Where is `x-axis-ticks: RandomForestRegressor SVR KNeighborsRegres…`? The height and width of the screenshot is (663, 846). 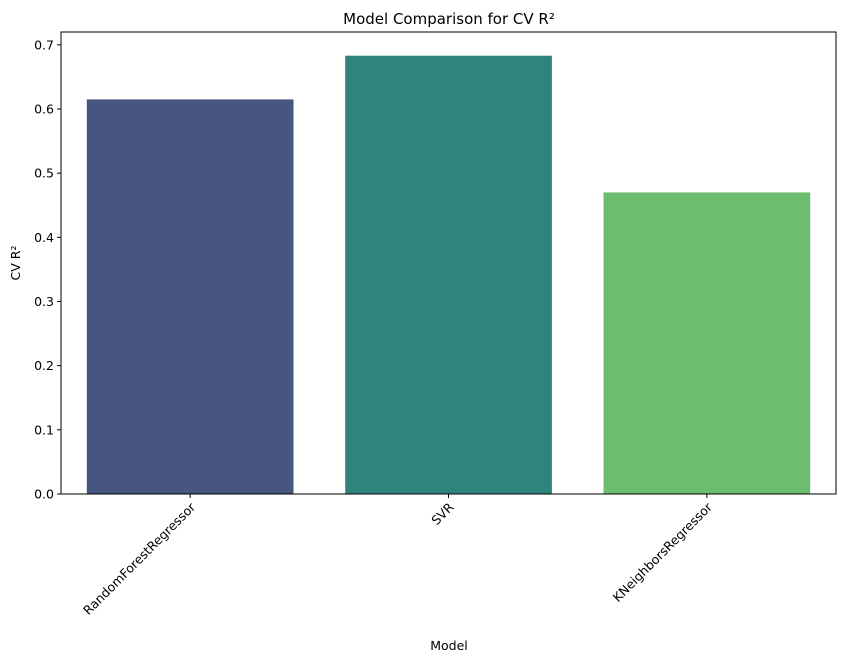 x-axis-ticks: RandomForestRegressor SVR KNeighborsRegres… is located at coordinates (398, 556).